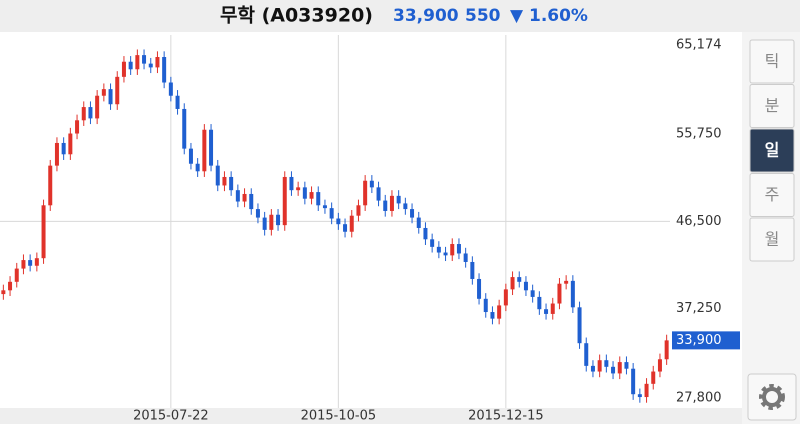  What do you see at coordinates (699, 340) in the screenshot?
I see `price-marker-label: 33,900` at bounding box center [699, 340].